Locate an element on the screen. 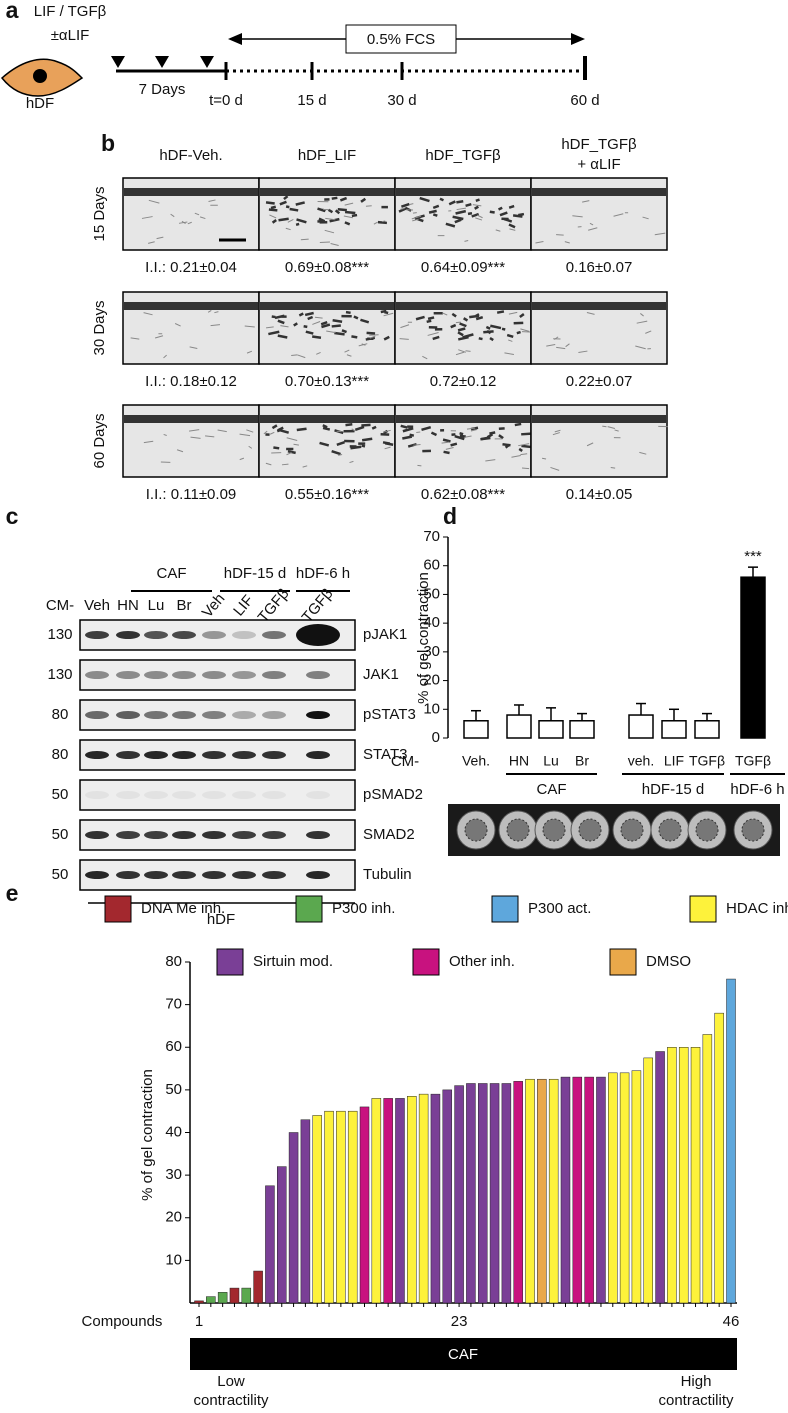 The image size is (788, 1413). invasion-index: 0.22±0.07 is located at coordinates (599, 381).